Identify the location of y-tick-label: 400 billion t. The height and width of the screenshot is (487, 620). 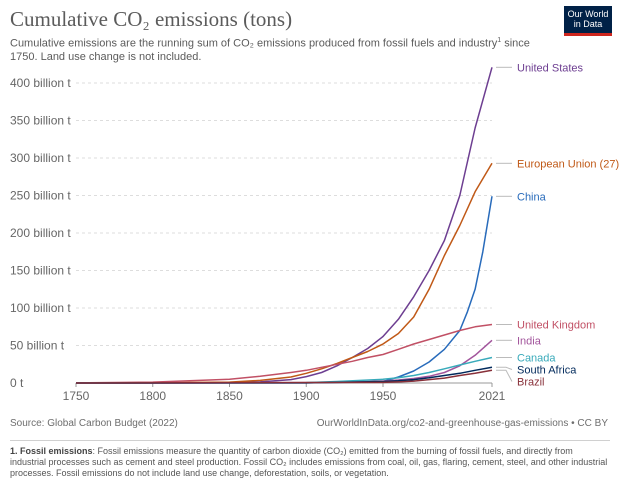
(40, 83).